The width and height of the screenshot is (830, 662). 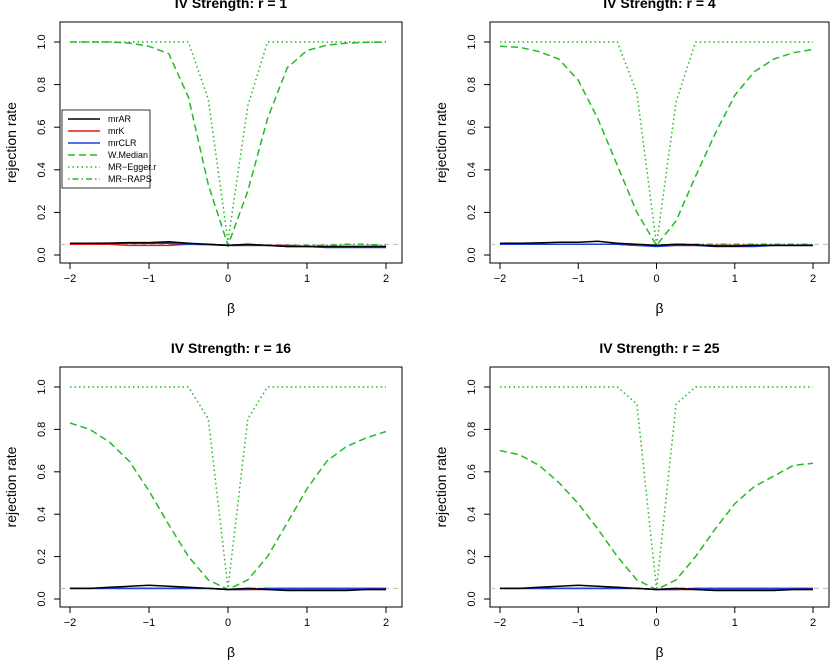 What do you see at coordinates (128, 155) in the screenshot?
I see `legend-label: W.Median` at bounding box center [128, 155].